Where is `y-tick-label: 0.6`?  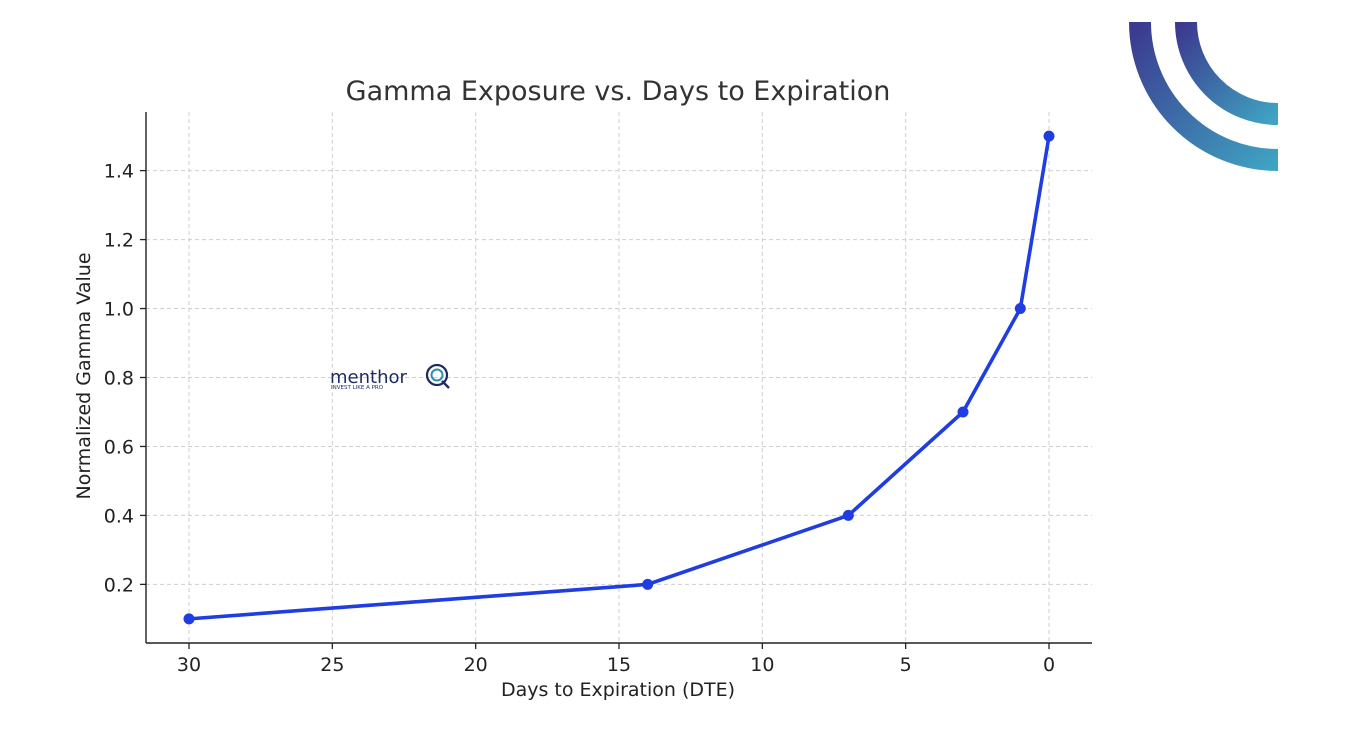
y-tick-label: 0.6 is located at coordinates (119, 447).